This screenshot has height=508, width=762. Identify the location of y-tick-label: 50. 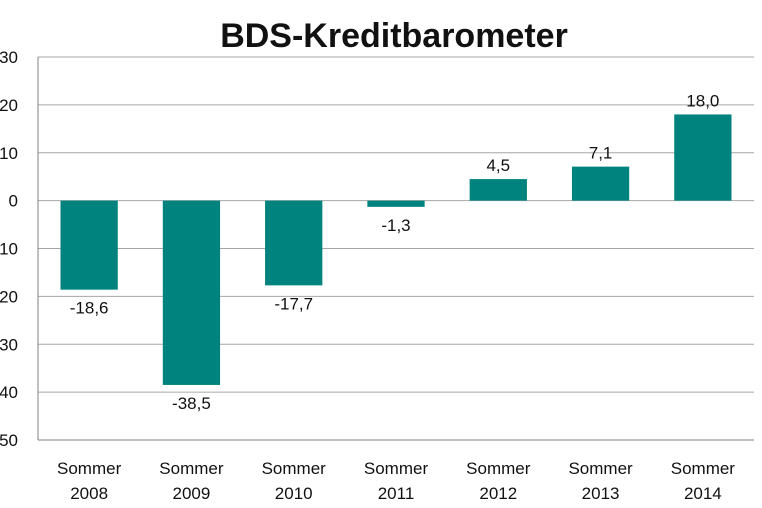
(9, 440).